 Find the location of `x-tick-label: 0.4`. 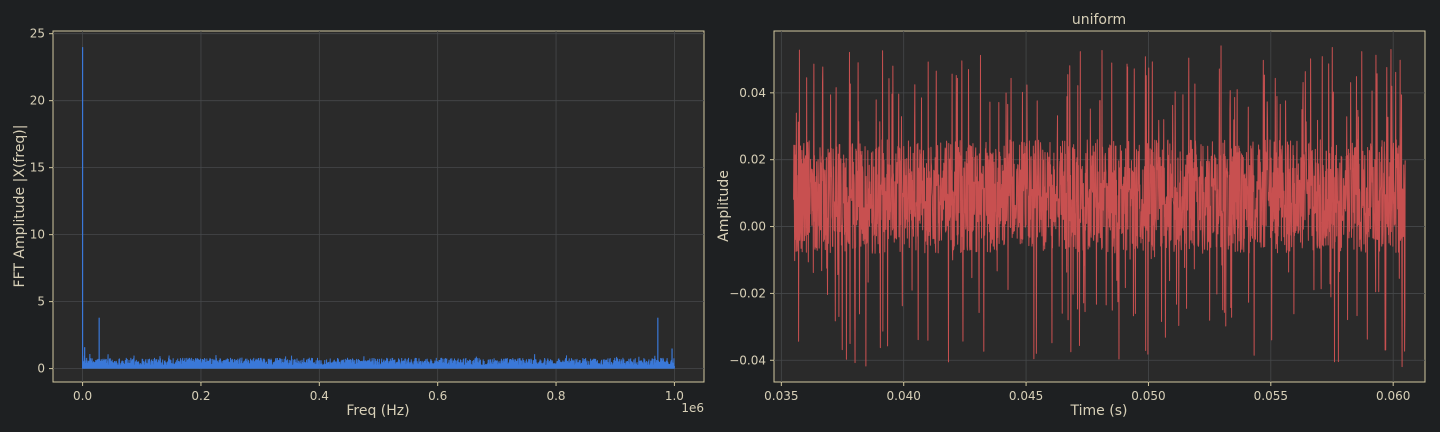

x-tick-label: 0.4 is located at coordinates (319, 396).